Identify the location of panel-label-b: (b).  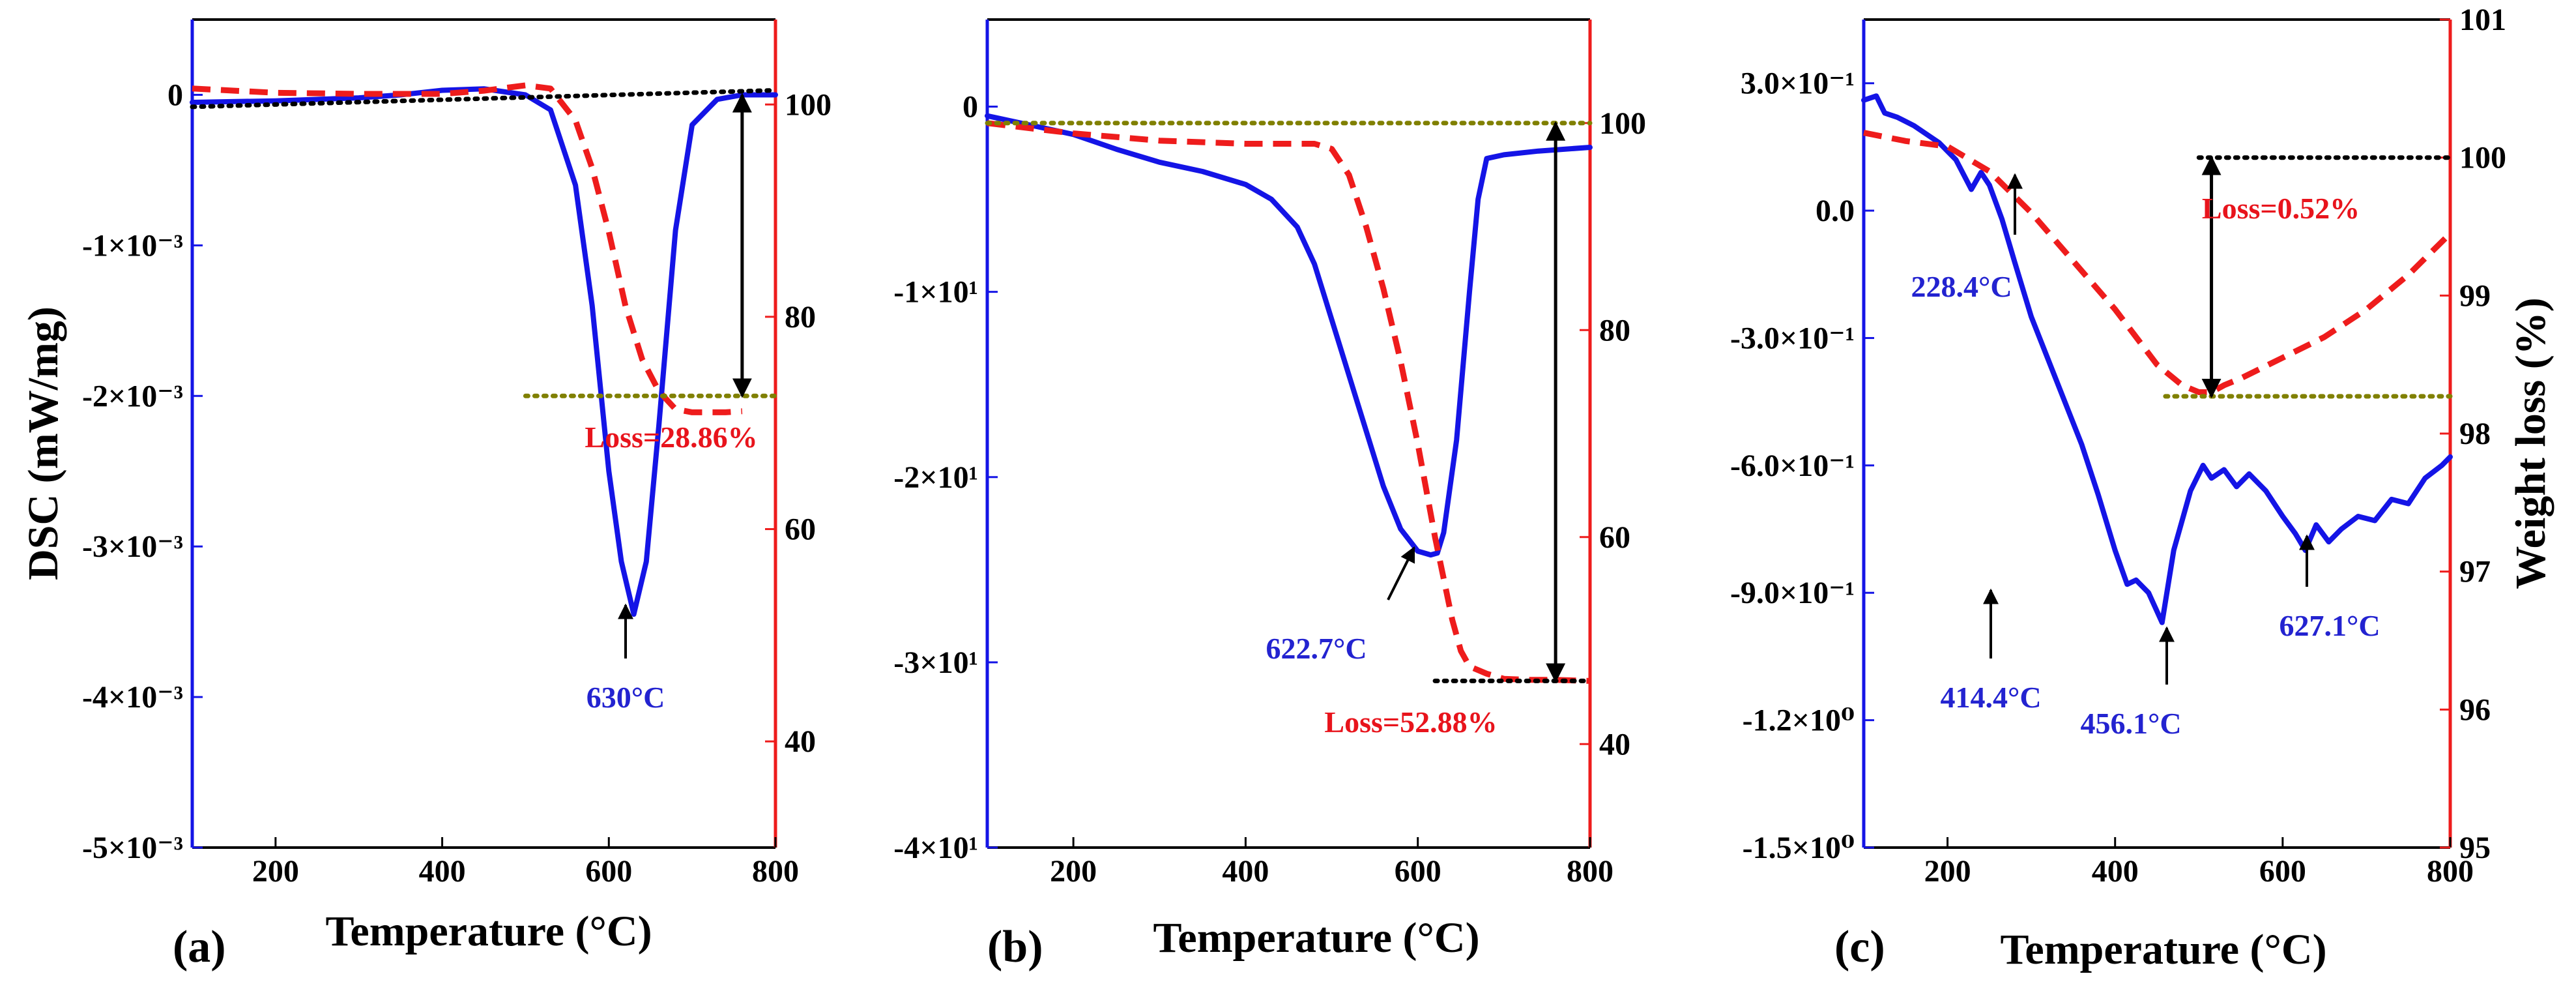
(1015, 947).